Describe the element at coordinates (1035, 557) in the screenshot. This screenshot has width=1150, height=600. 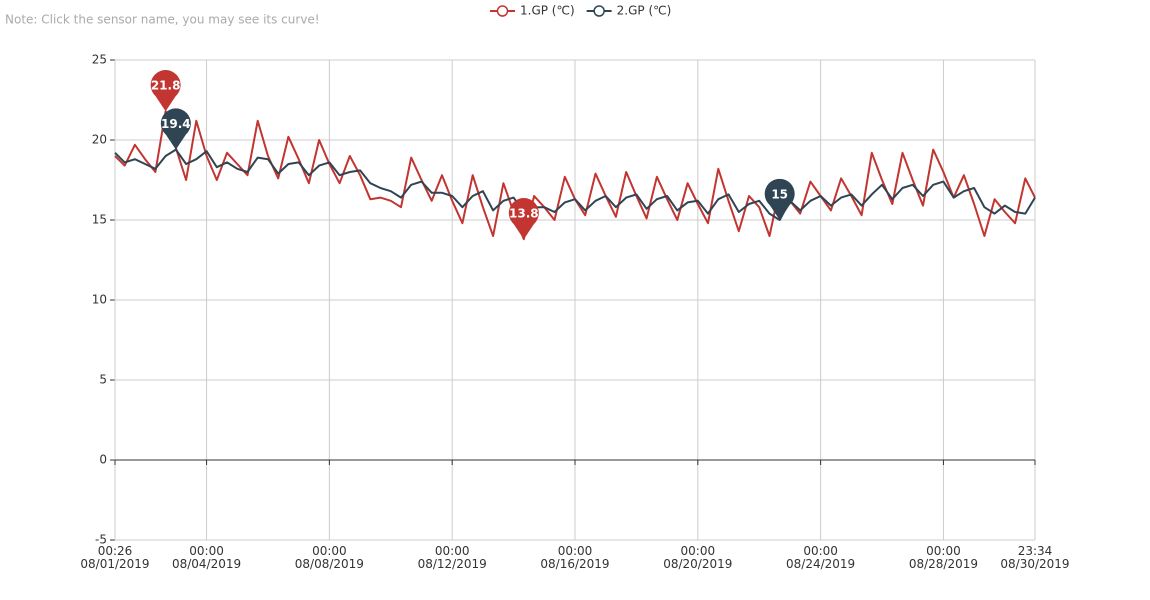
I see `x-tick-label: 23:34 08/30/2019` at that location.